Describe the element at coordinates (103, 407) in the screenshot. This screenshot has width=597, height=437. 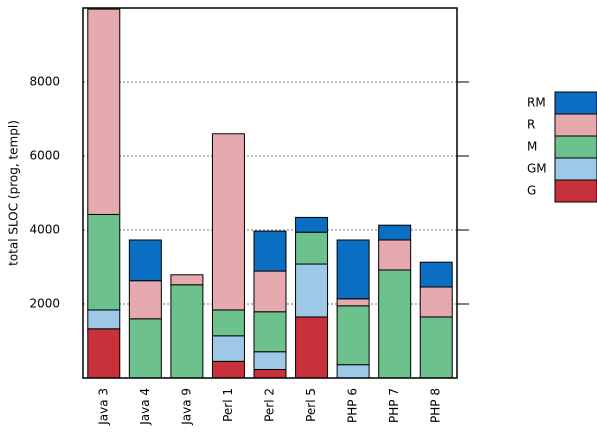
I see `x-tick-label: Java 3` at that location.